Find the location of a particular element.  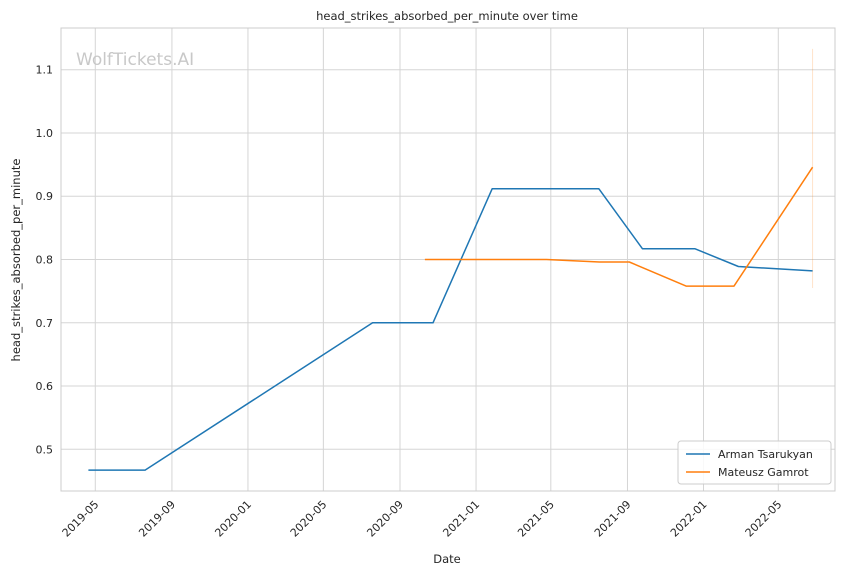

y-tick-labels: 0.5 0.6 0.7 0.8 0.9 1.0 1.1 is located at coordinates (45, 260).